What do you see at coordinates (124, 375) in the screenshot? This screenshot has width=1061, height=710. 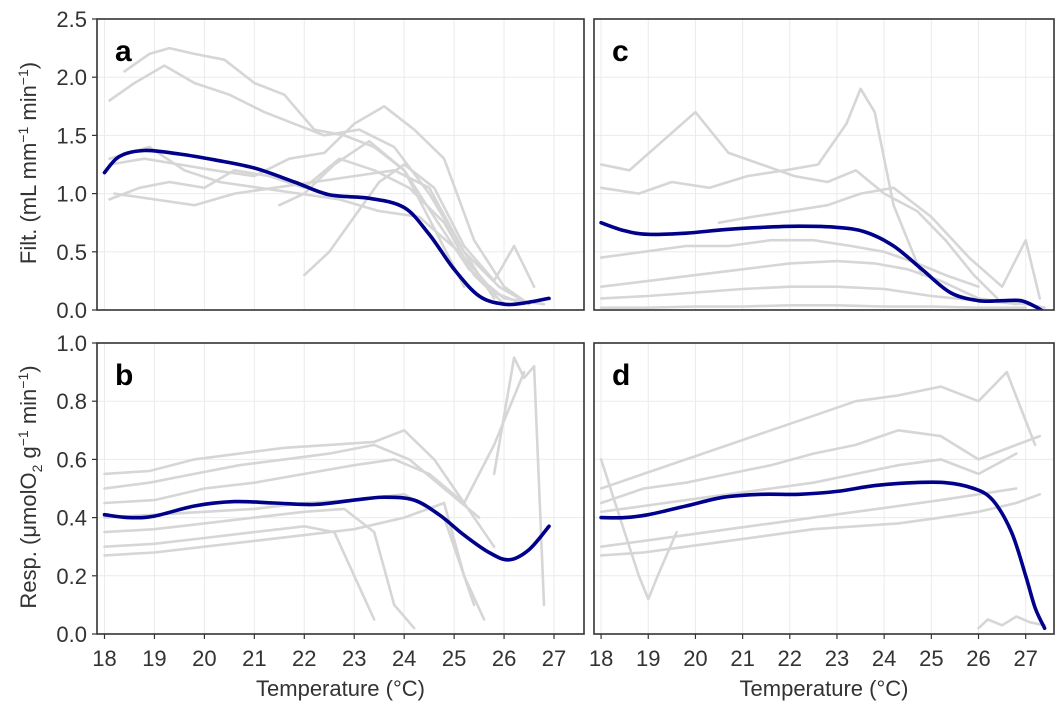 I see `panel-letter-b: b` at bounding box center [124, 375].